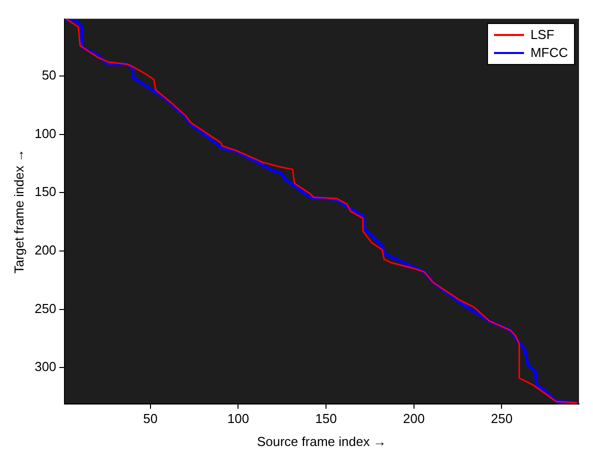 The width and height of the screenshot is (593, 462). I want to click on y-tick-label: 250, so click(45, 308).